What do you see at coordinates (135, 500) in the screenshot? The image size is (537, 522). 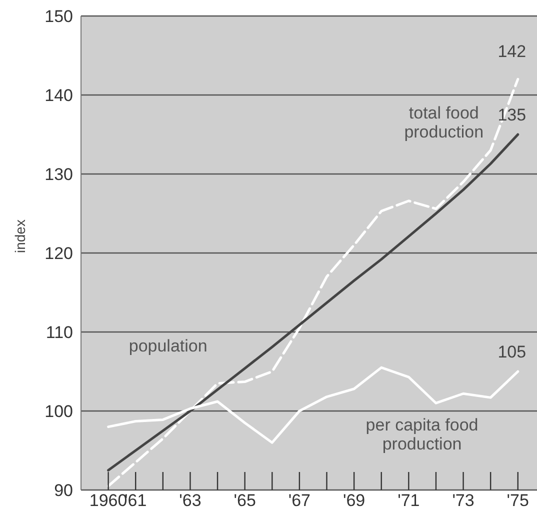 I see `x-tick-label: '61` at bounding box center [135, 500].